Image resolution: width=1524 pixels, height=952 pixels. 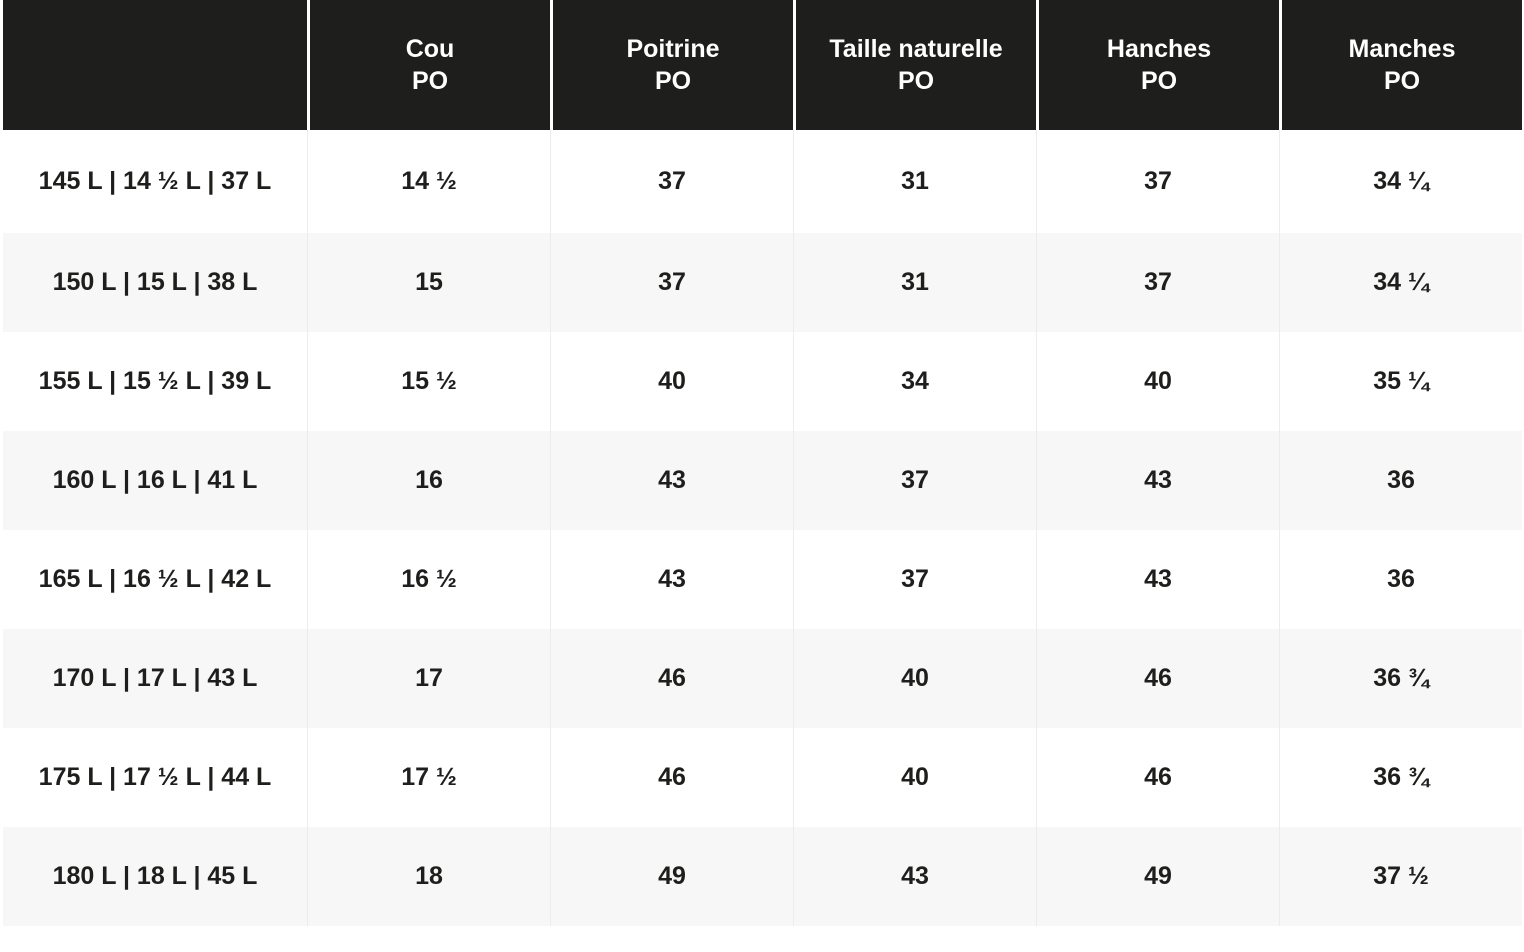 I want to click on table-row: 165 L | 16 ½ L | 42 L 16 ½ 43 37 43 36, so click(x=762, y=579).